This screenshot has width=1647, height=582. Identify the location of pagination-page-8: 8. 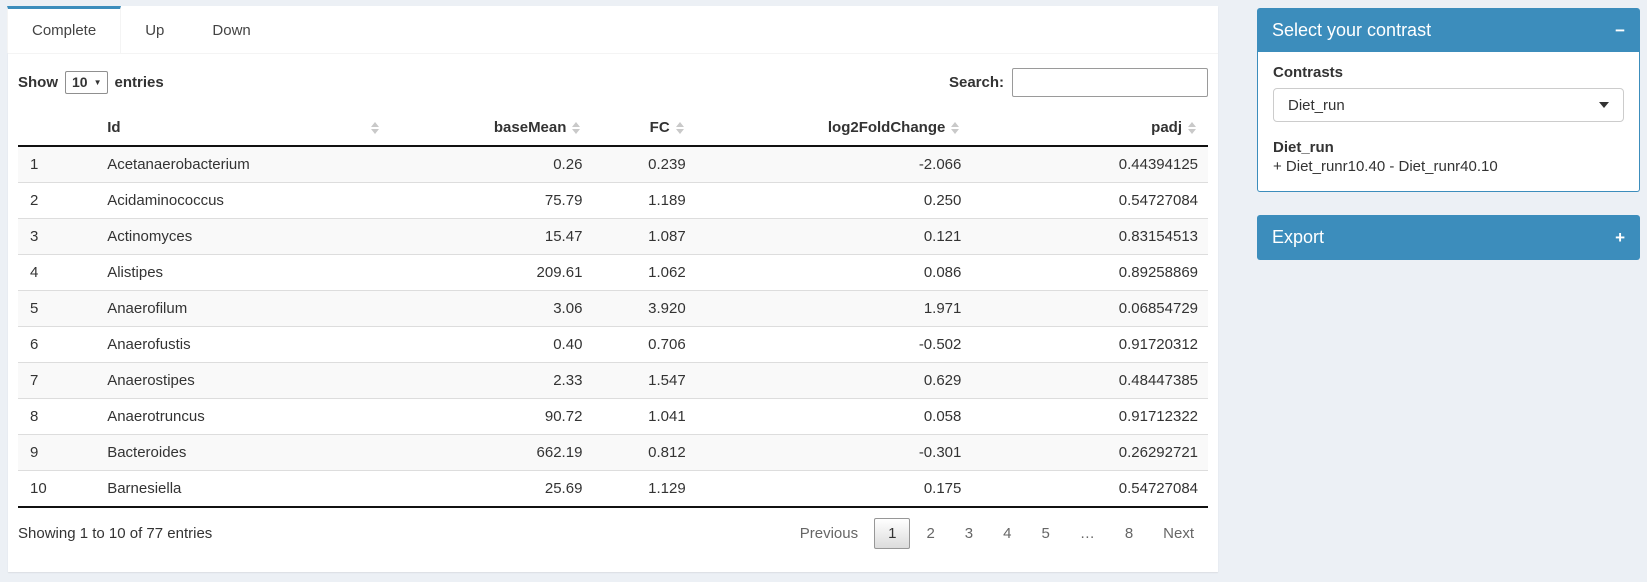
(1129, 533).